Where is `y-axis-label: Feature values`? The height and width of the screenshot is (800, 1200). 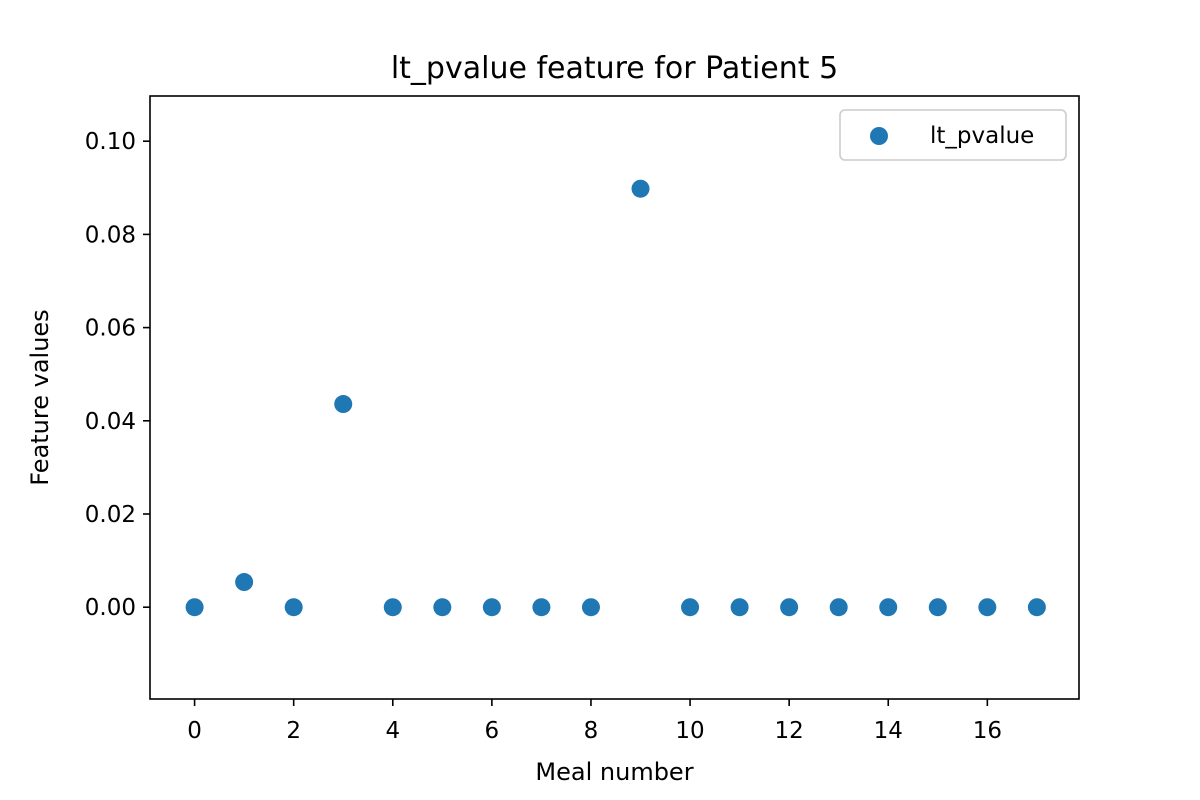 y-axis-label: Feature values is located at coordinates (40, 397).